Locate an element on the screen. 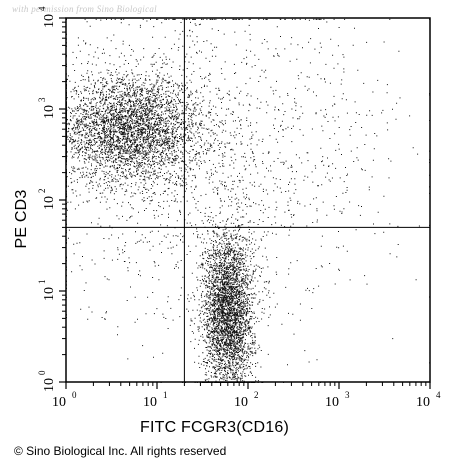  y-tick-label: 10 3 is located at coordinates (47, 108).